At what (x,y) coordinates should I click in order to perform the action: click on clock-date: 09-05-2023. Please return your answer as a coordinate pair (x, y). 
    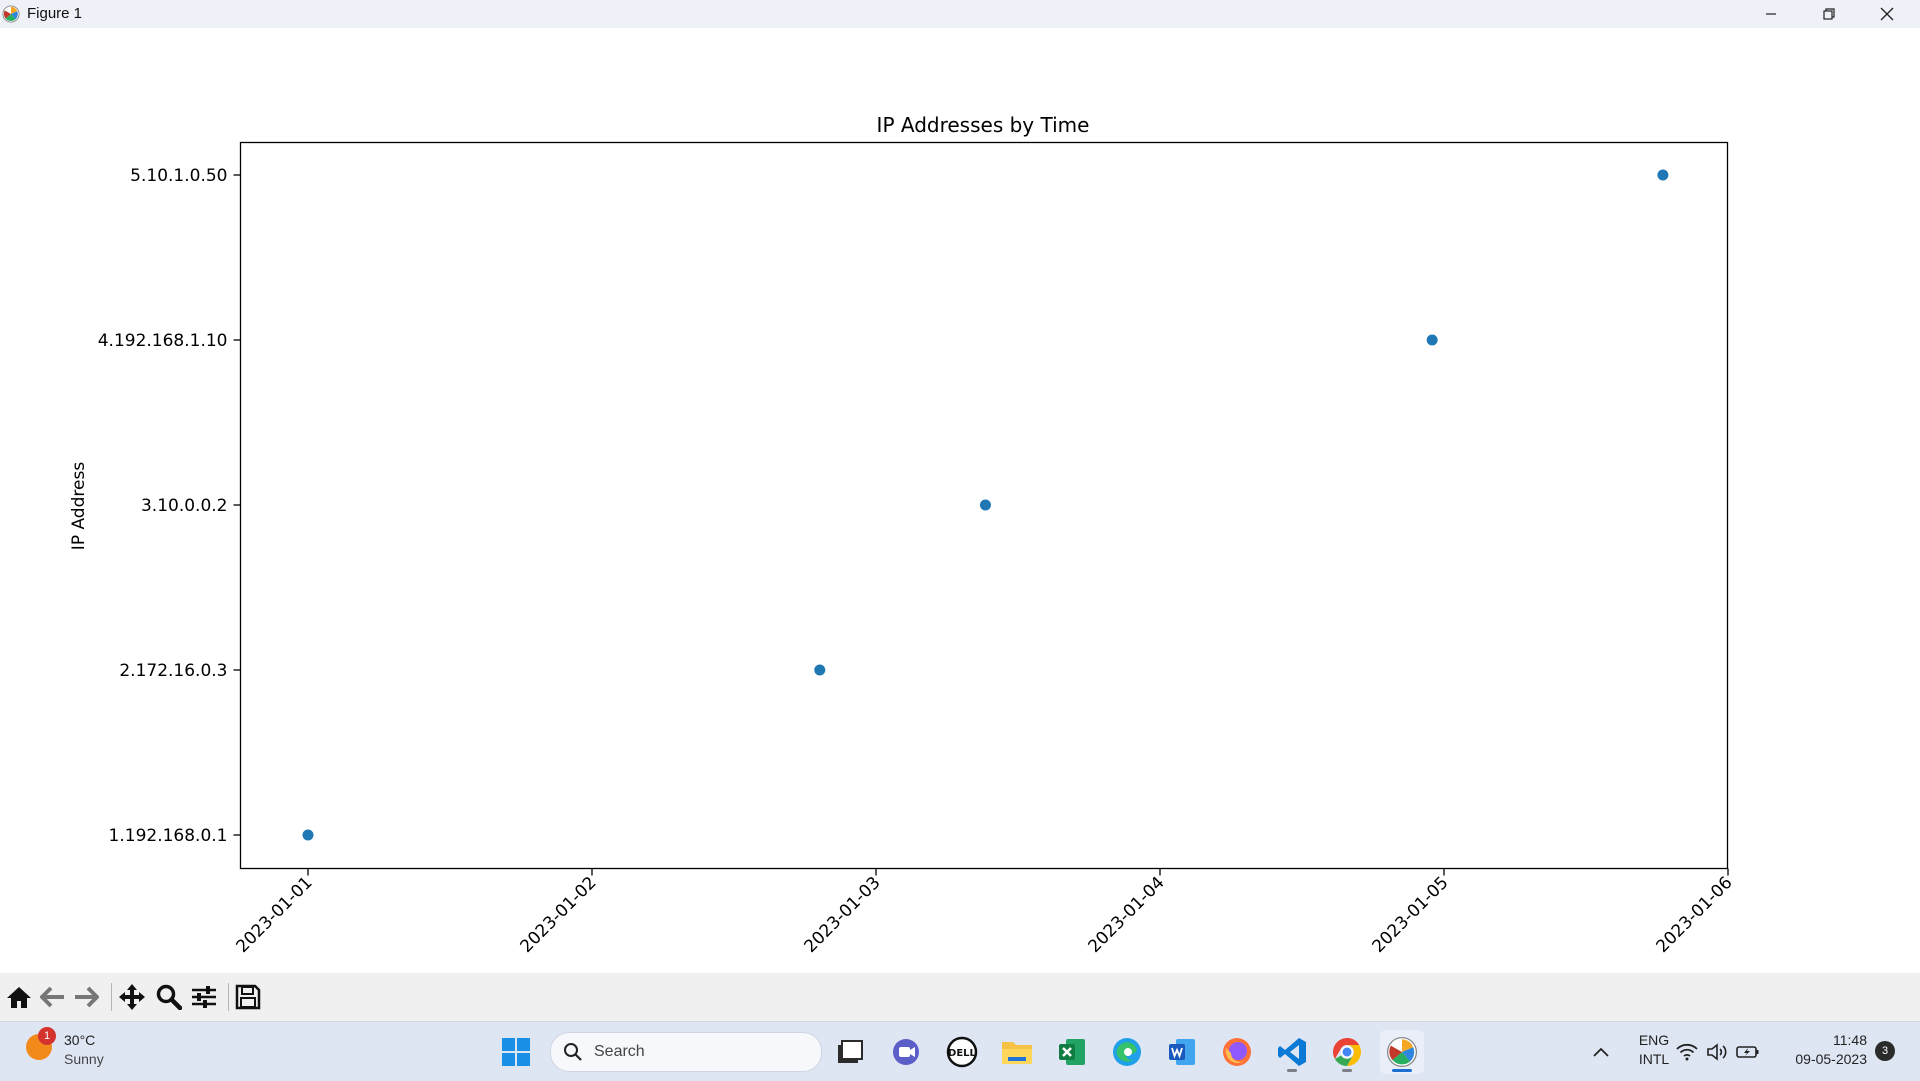
    Looking at the image, I should click on (1831, 1059).